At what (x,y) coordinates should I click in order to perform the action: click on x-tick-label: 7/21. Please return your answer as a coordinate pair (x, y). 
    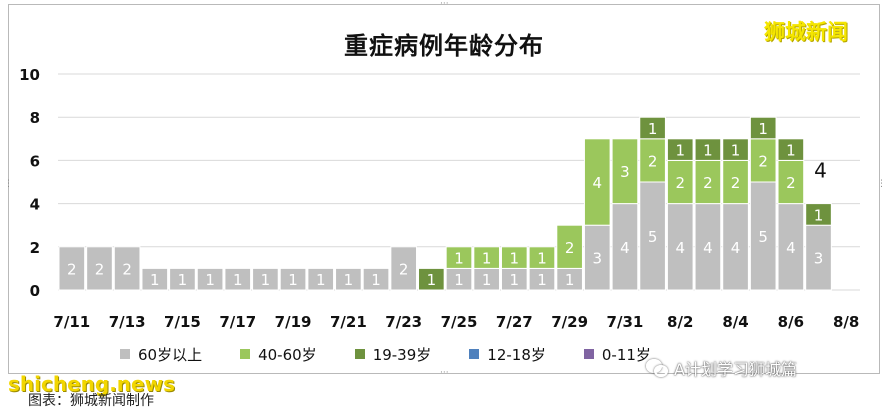
    Looking at the image, I should click on (348, 322).